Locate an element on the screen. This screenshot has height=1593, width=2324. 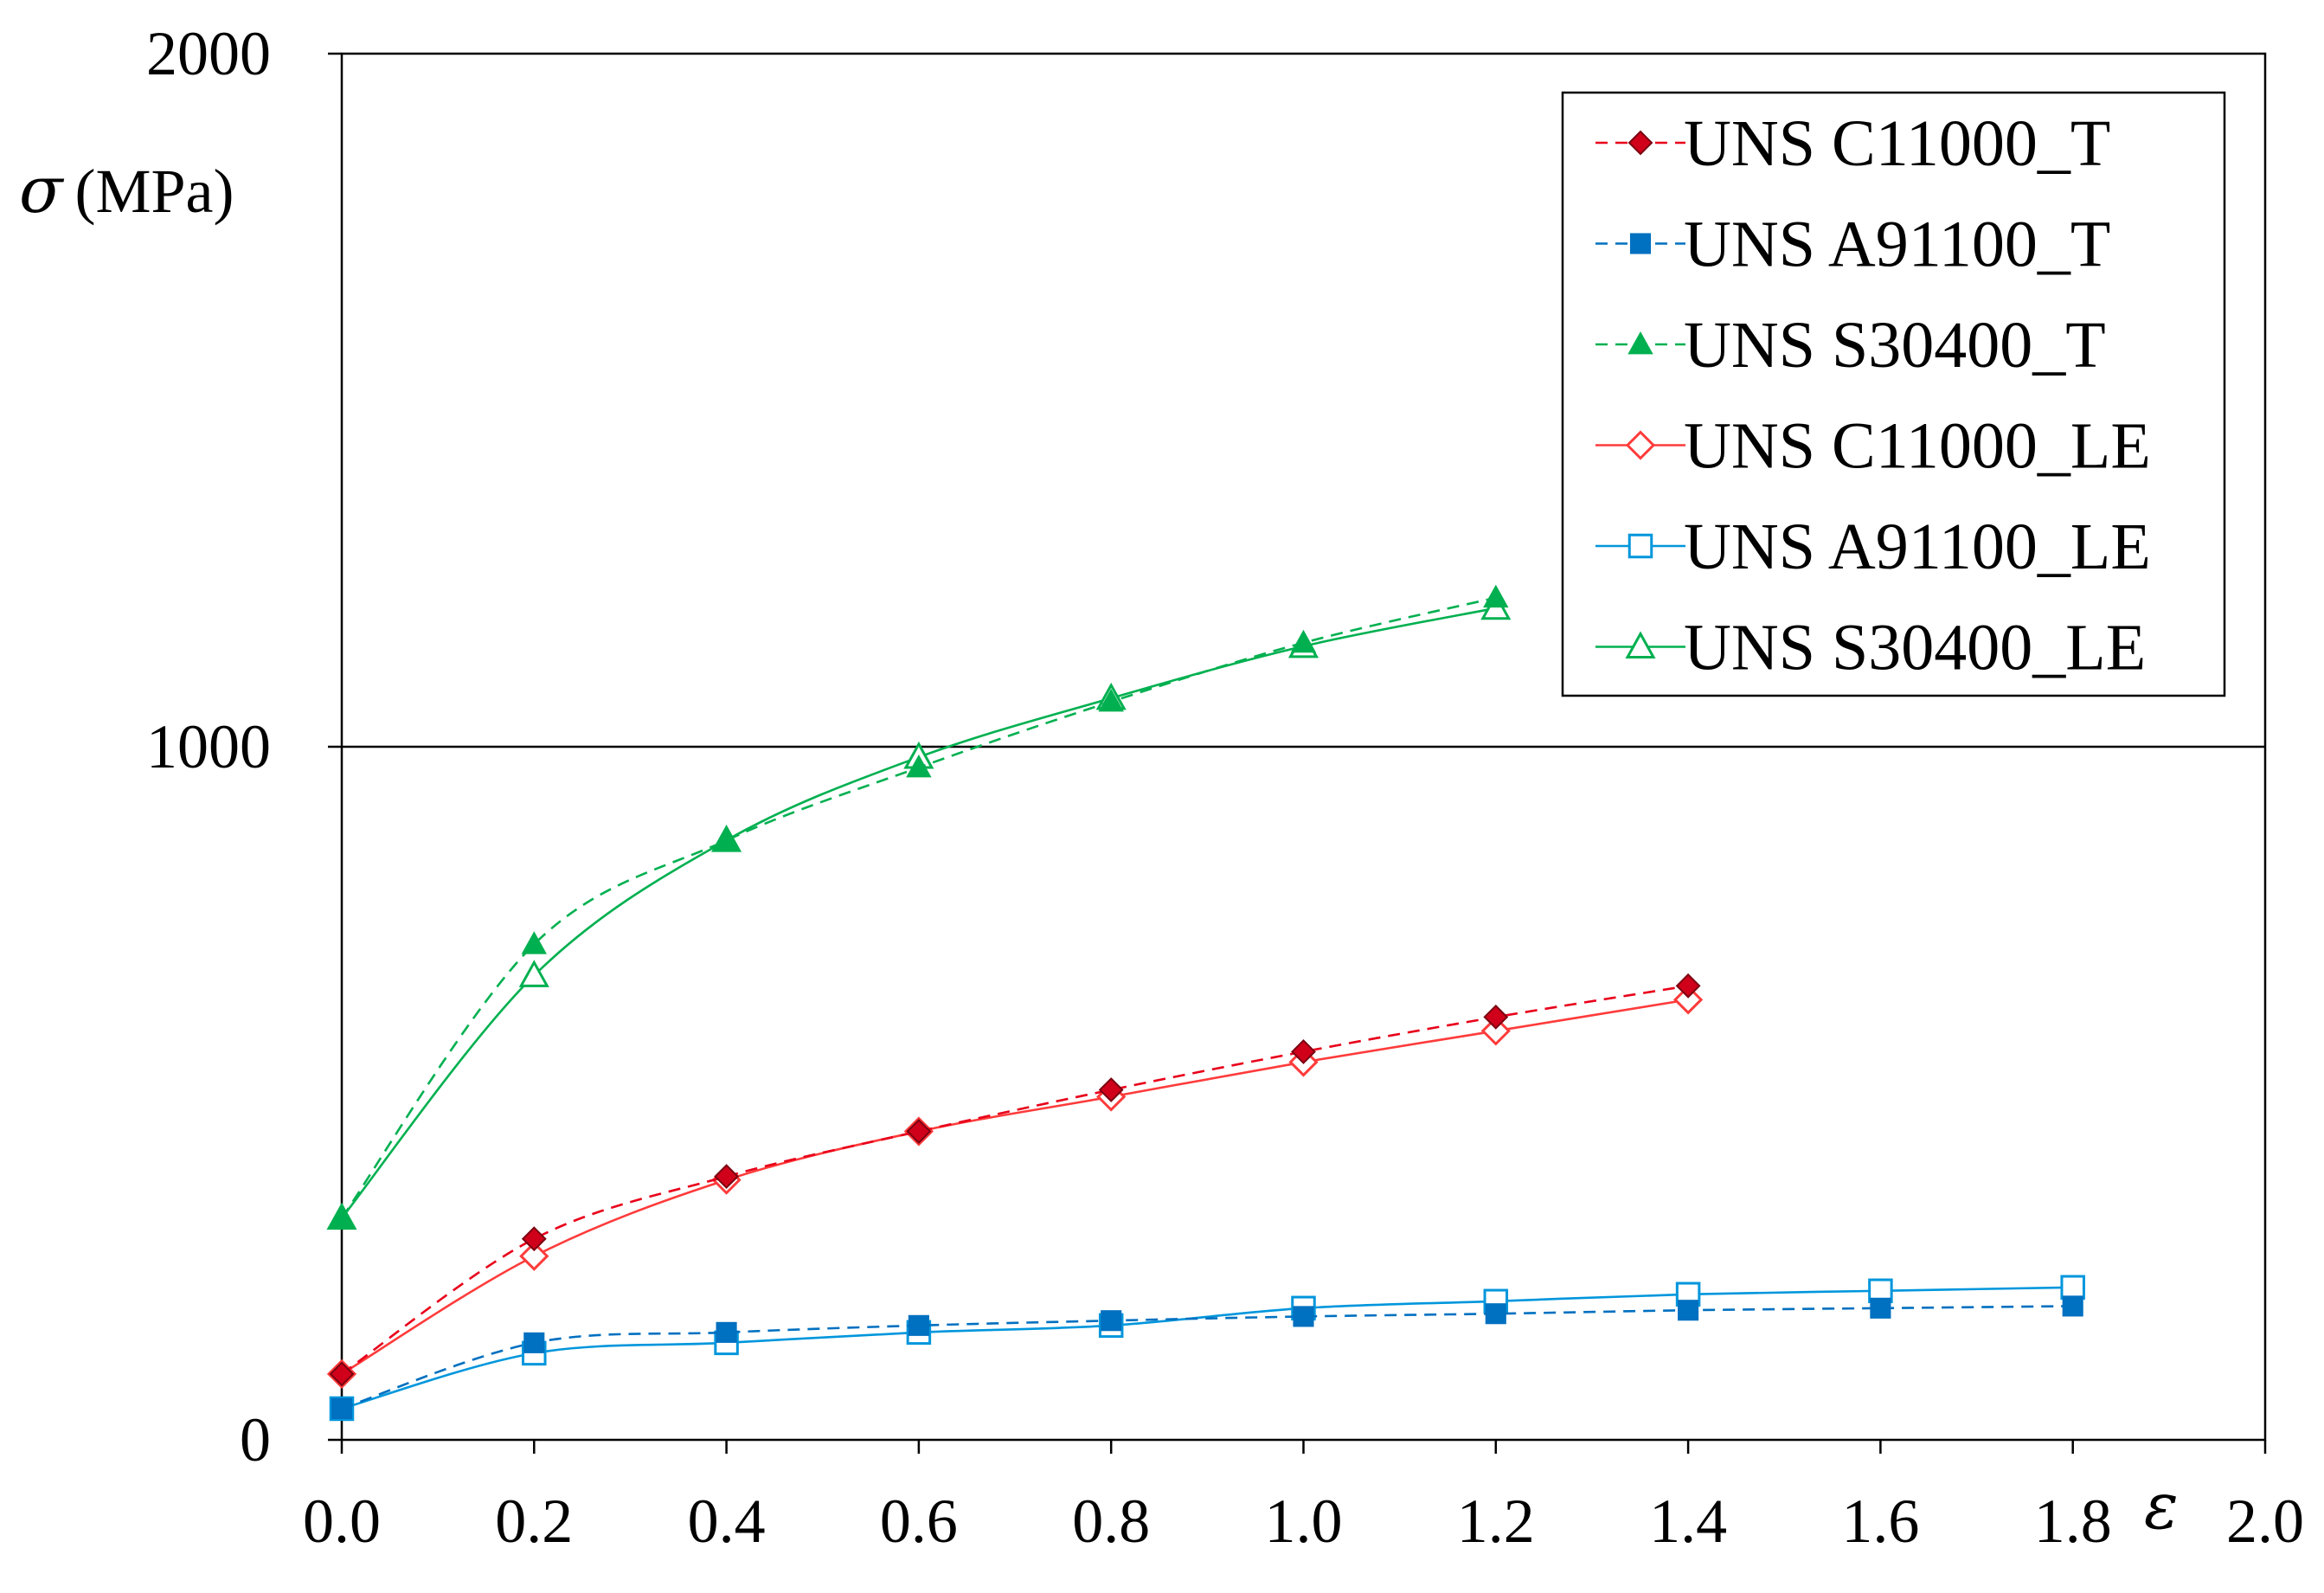
legend-item: UNS S30400_LE is located at coordinates (1870, 648).